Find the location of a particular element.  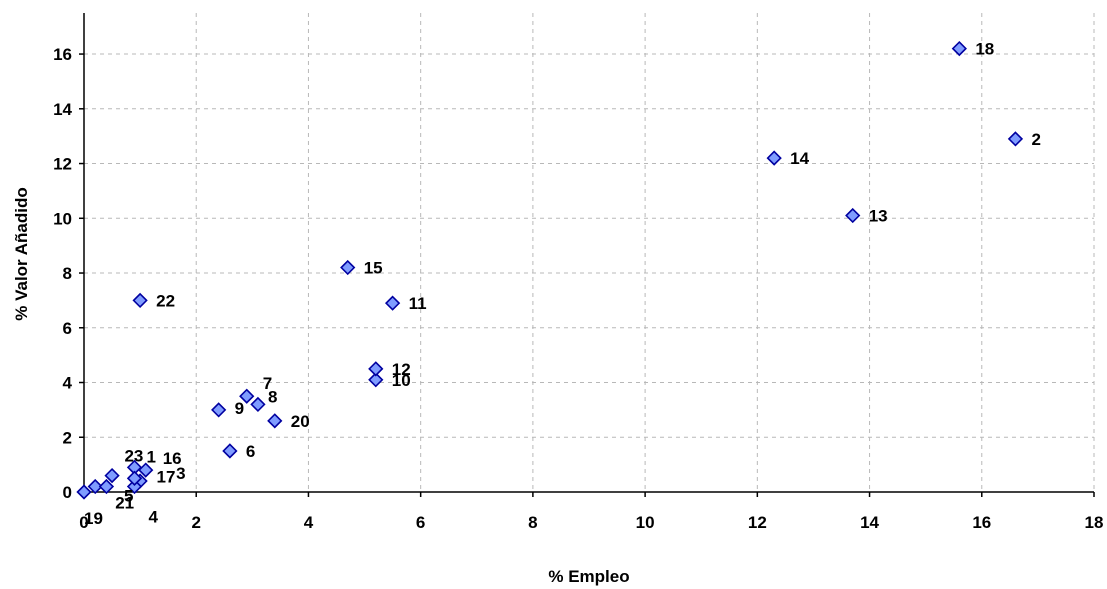

point-label-13: 13 is located at coordinates (878, 216).